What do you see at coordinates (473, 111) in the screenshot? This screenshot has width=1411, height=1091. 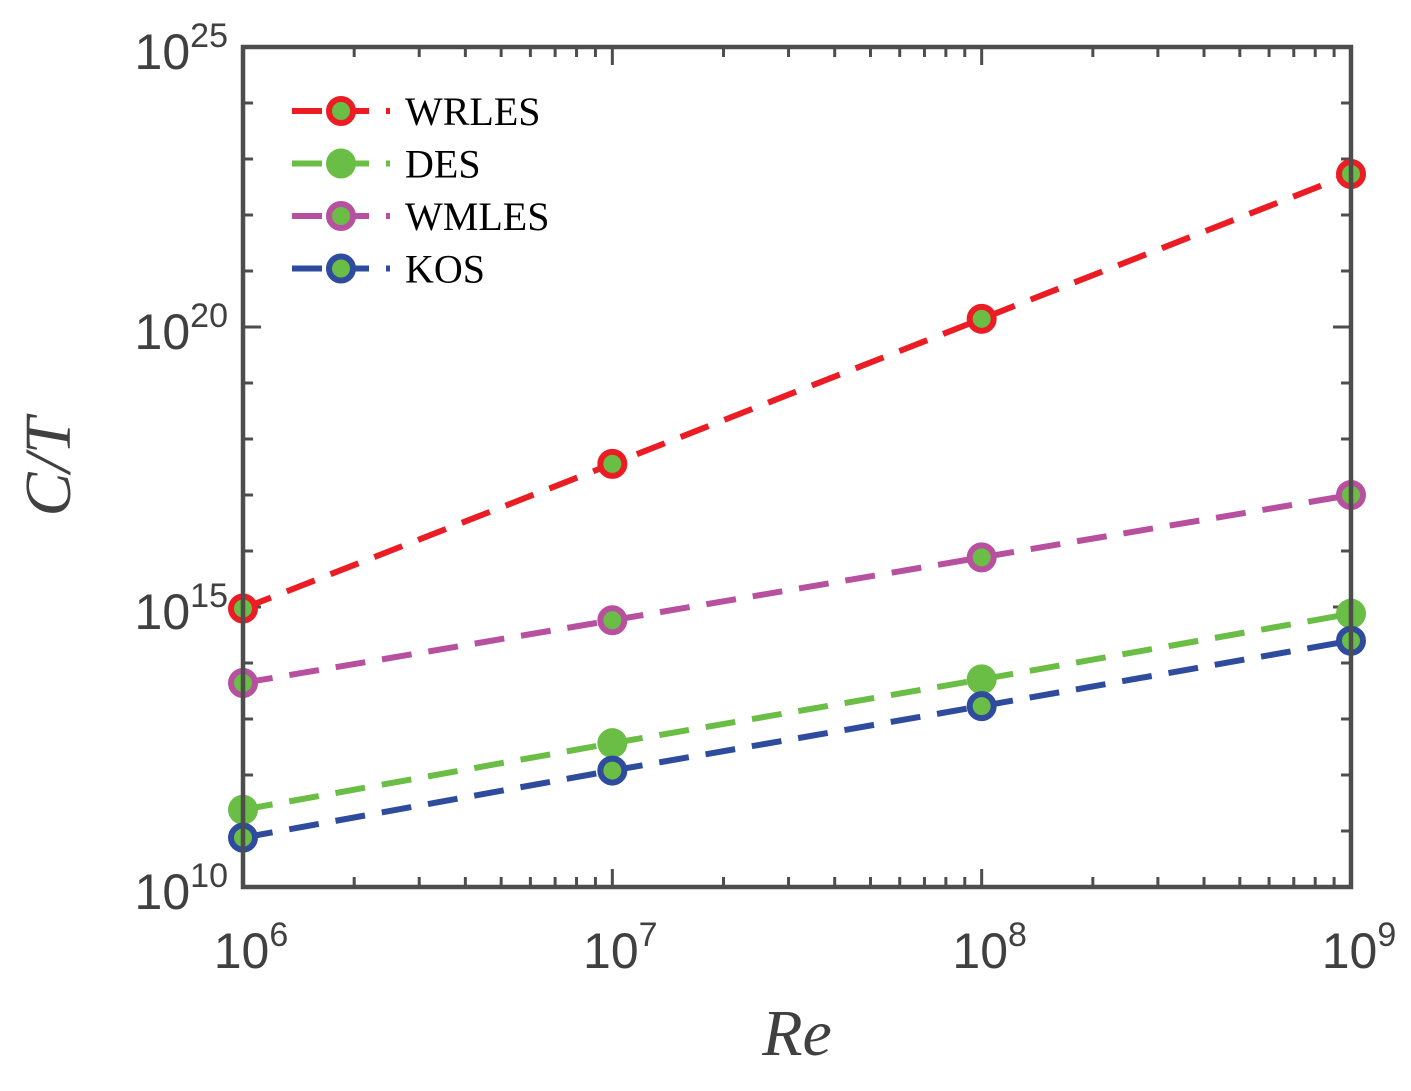 I see `legend-label: WRLES` at bounding box center [473, 111].